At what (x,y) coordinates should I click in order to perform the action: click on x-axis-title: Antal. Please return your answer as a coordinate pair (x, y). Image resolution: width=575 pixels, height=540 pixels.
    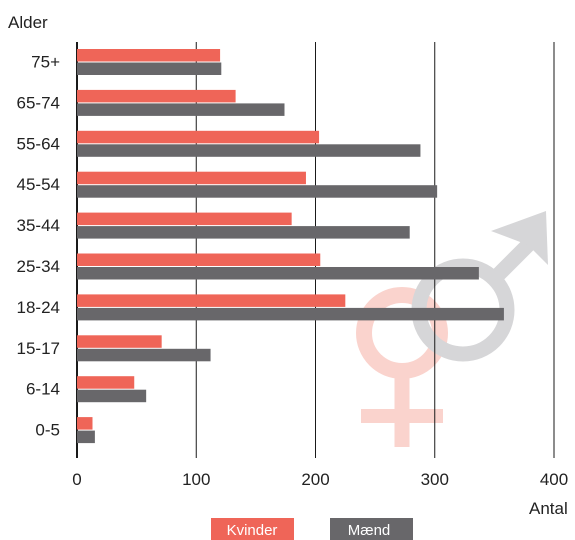
    Looking at the image, I should click on (548, 508).